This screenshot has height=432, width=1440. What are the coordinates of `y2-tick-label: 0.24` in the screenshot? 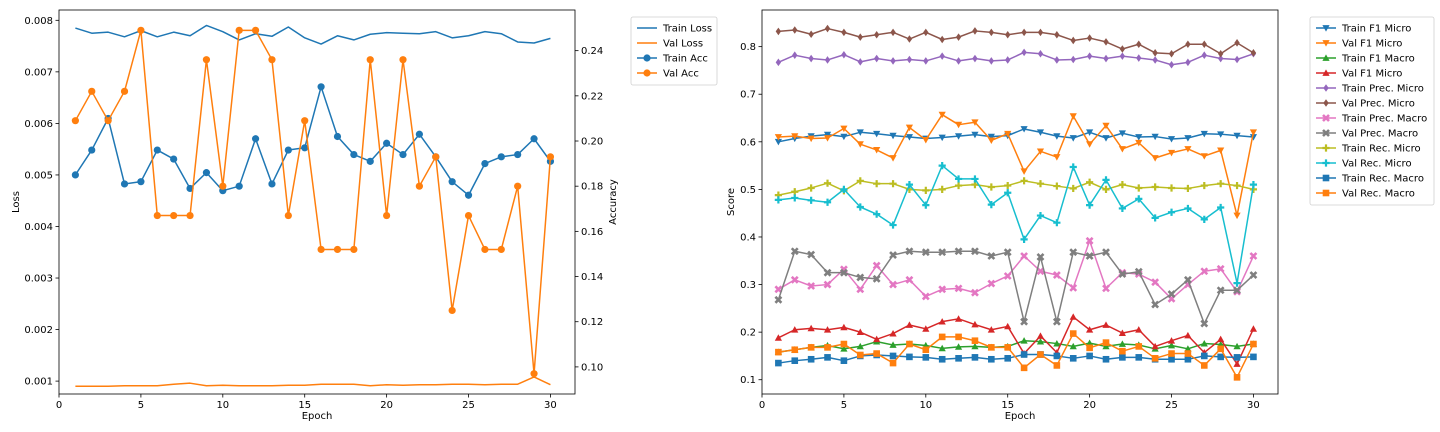 It's located at (592, 51).